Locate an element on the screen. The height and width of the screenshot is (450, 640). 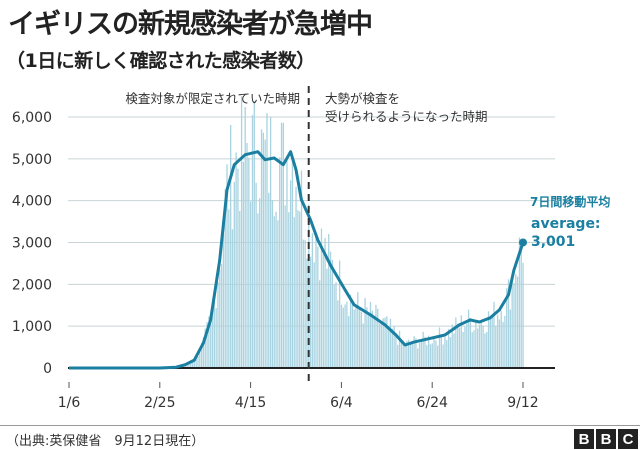
y-tick-label: 6,000 is located at coordinates (32, 118).